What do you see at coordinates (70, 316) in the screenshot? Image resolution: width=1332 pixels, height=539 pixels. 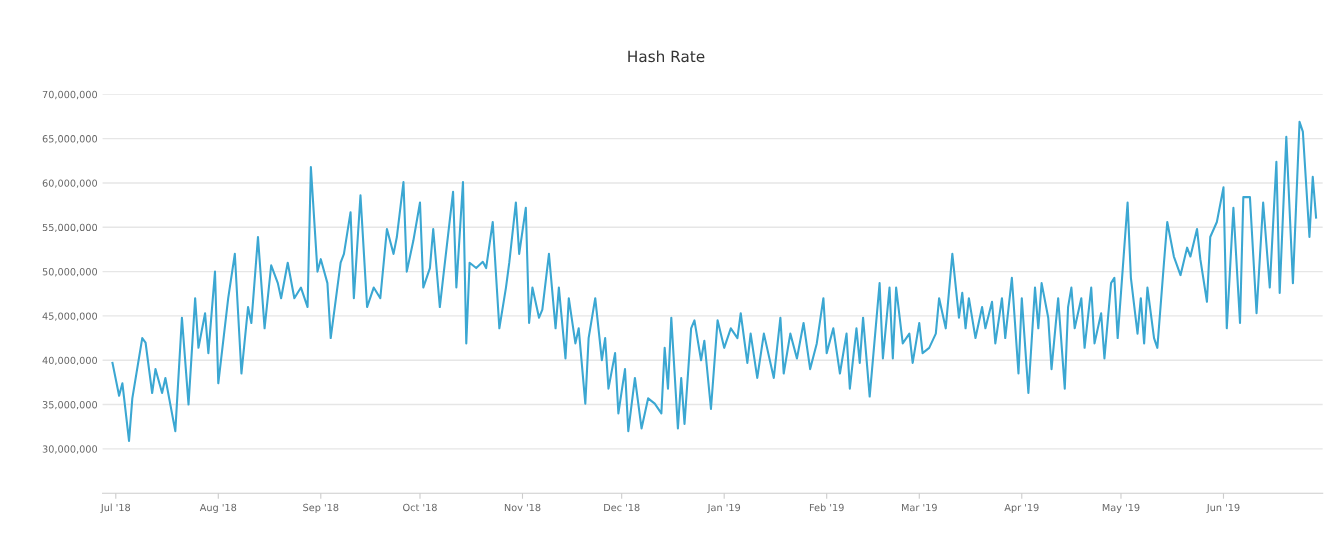 I see `y-tick-label: 45,000,000` at bounding box center [70, 316].